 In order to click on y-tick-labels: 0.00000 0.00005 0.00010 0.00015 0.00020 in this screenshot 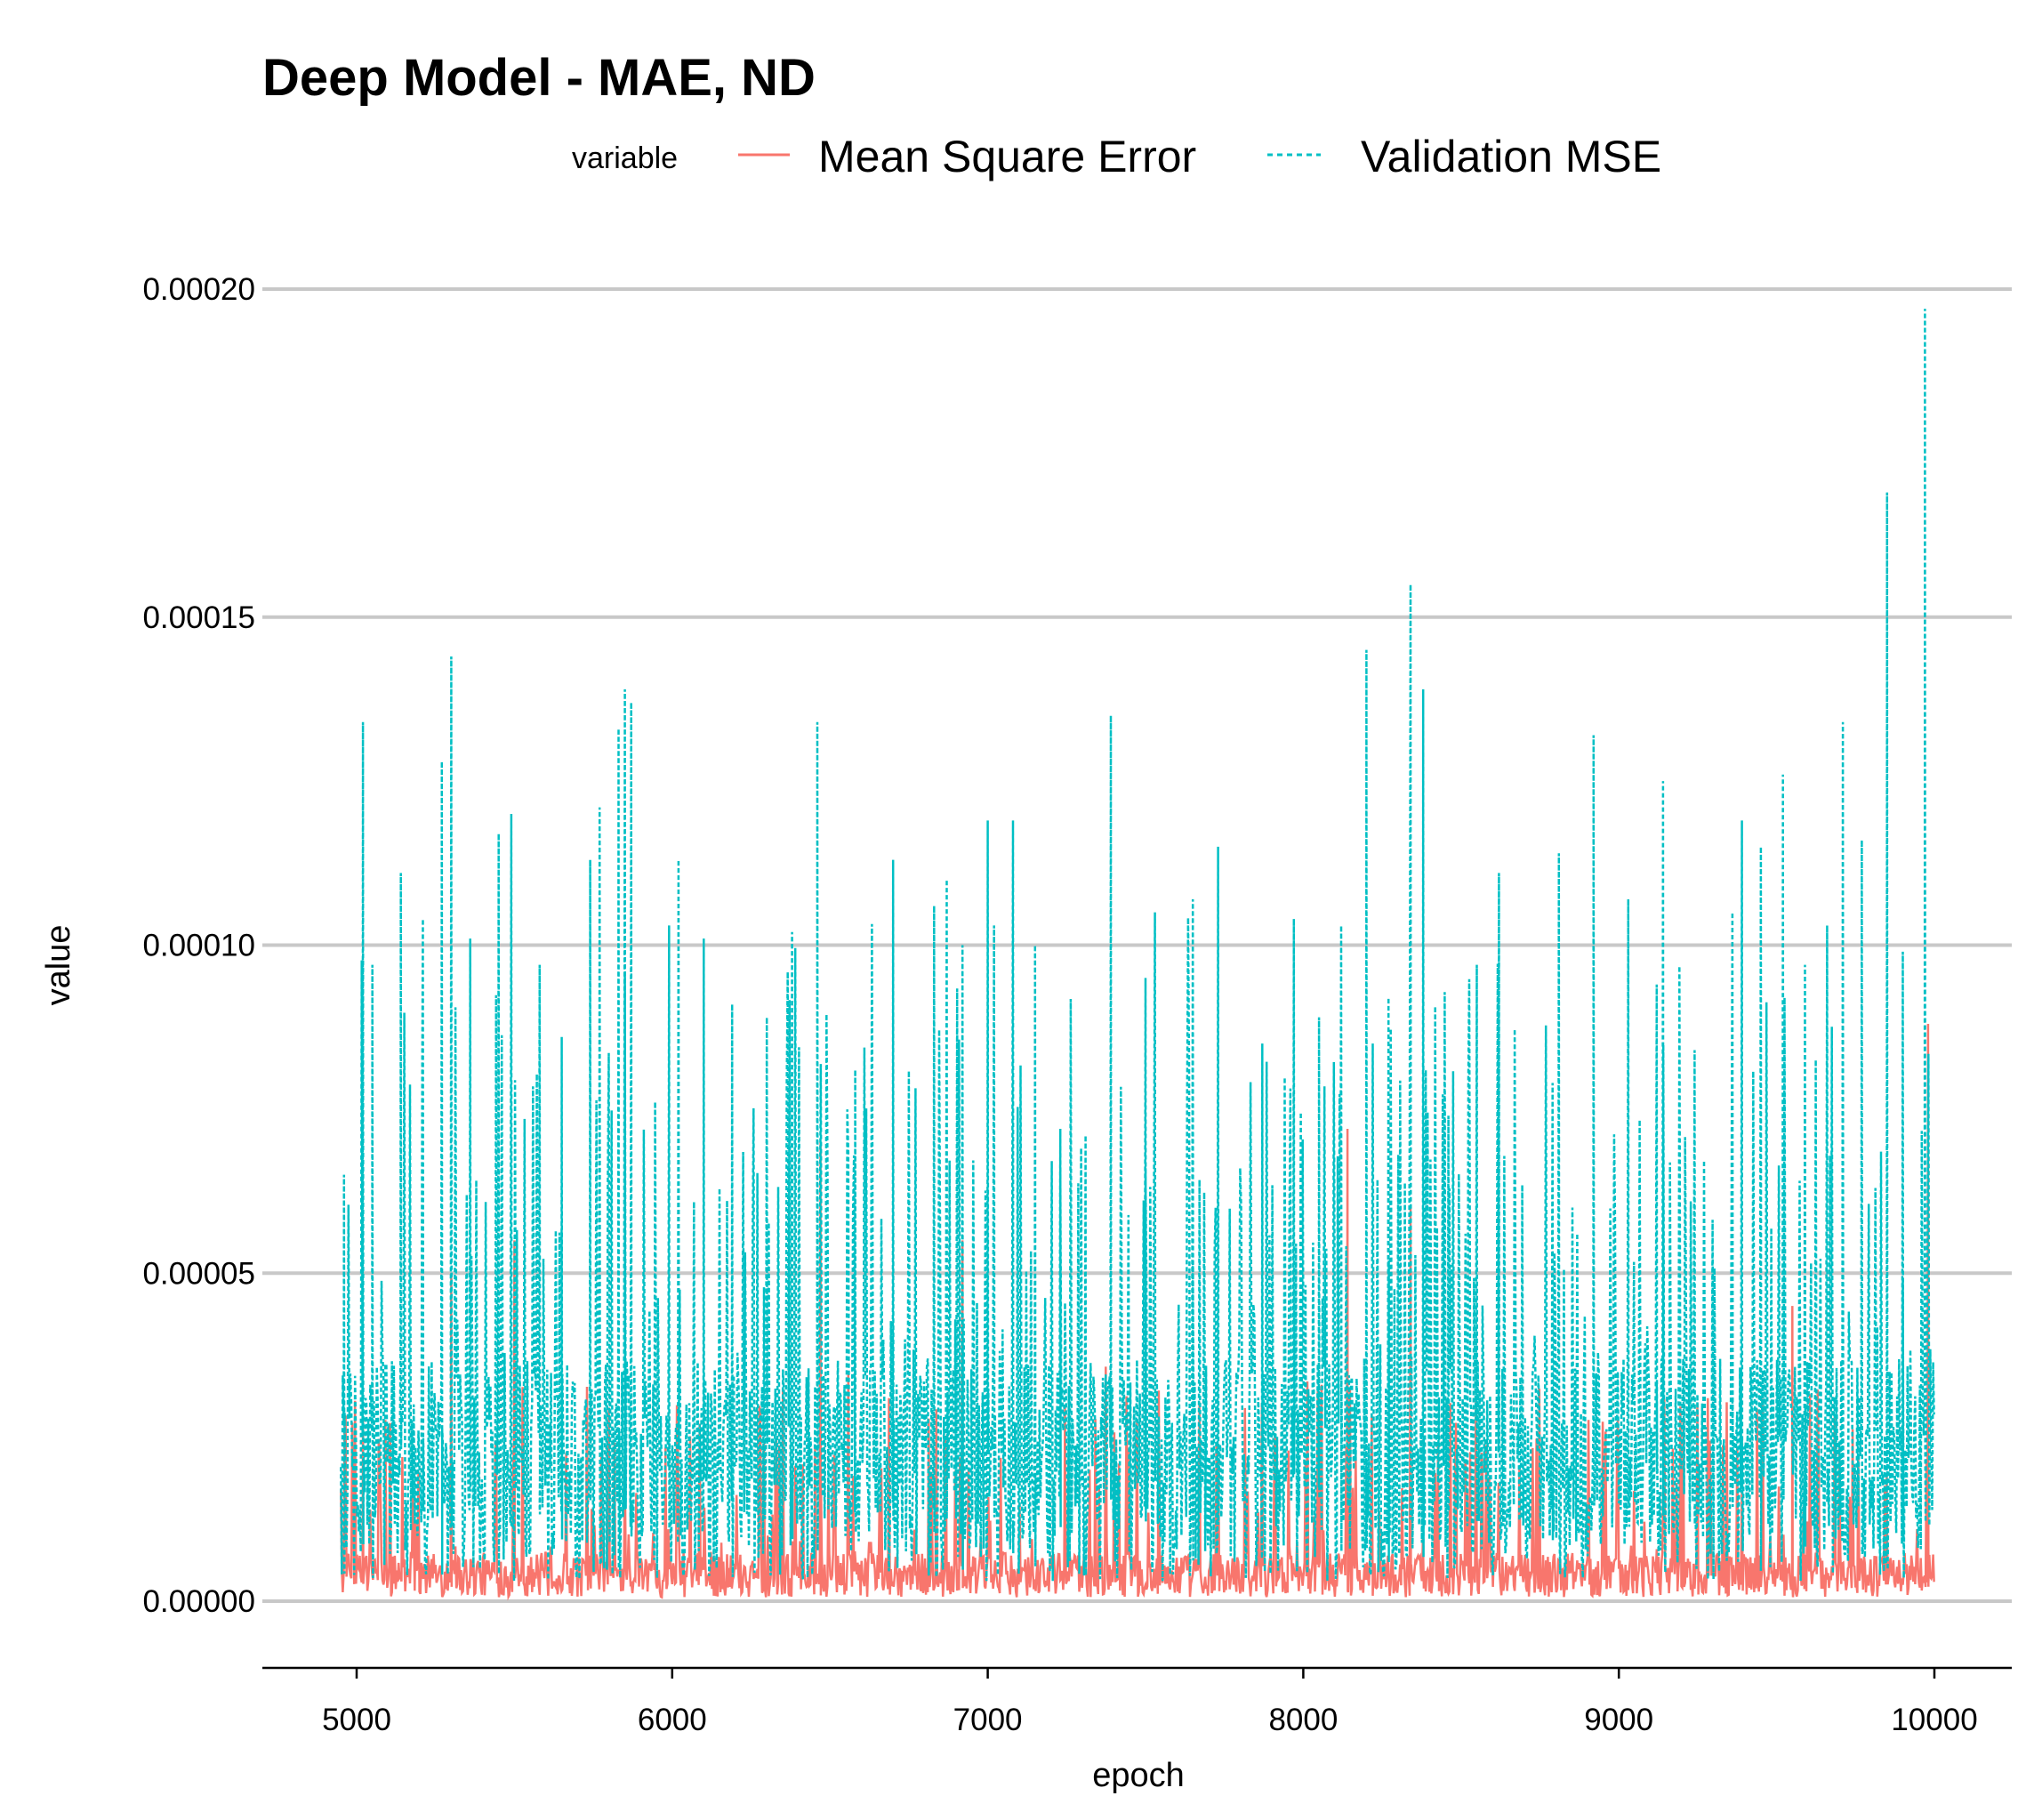, I will do `click(198, 945)`.